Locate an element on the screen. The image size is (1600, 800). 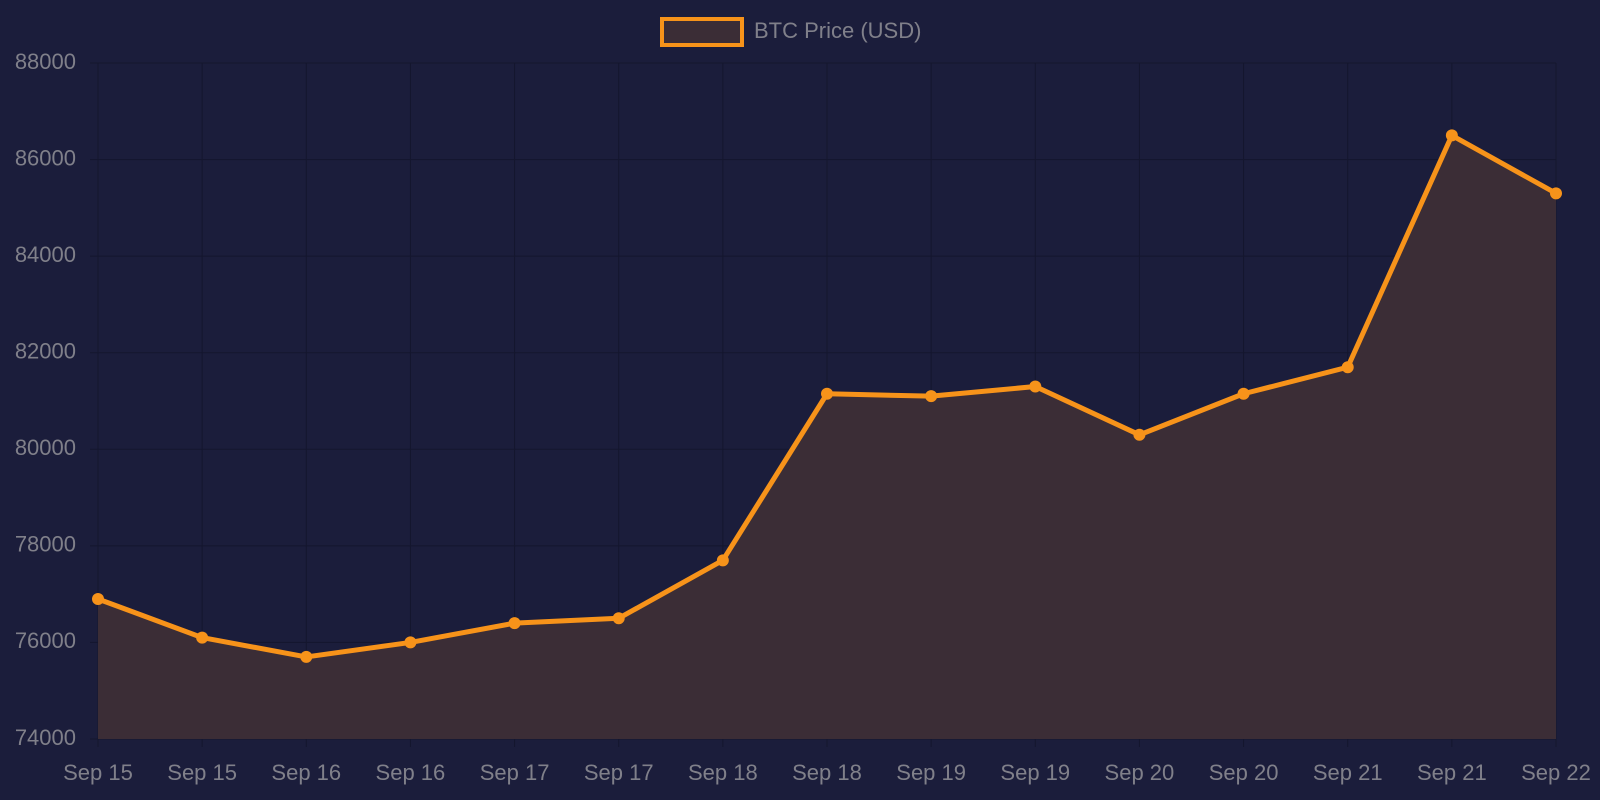
legend-swatch is located at coordinates (702, 32).